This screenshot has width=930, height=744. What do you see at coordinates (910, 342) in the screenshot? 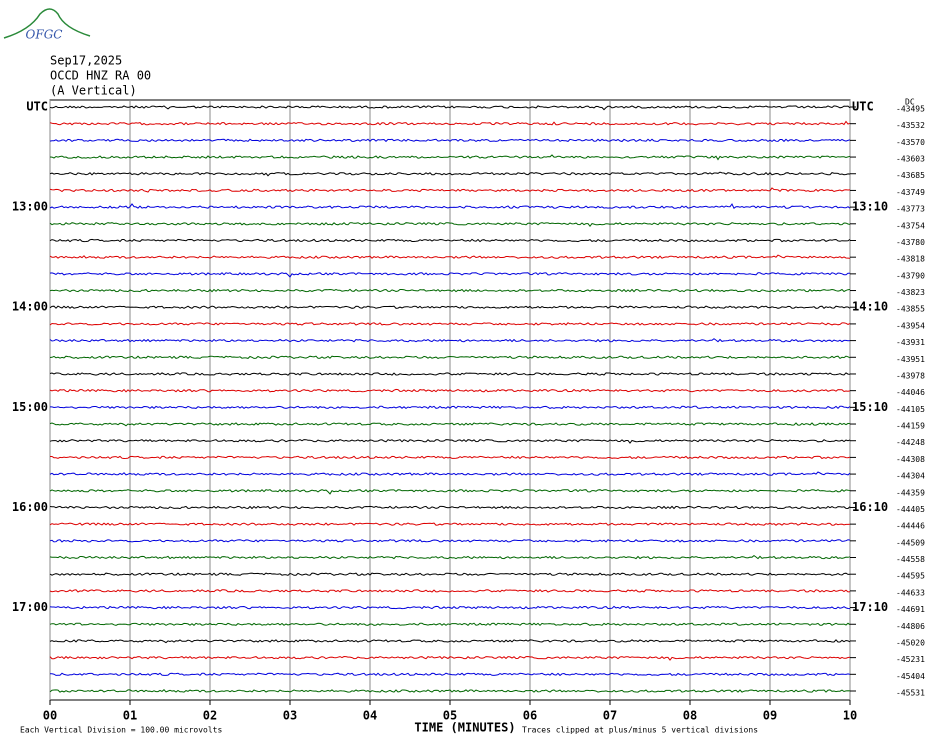
I see `dc-offset: -43931` at bounding box center [910, 342].